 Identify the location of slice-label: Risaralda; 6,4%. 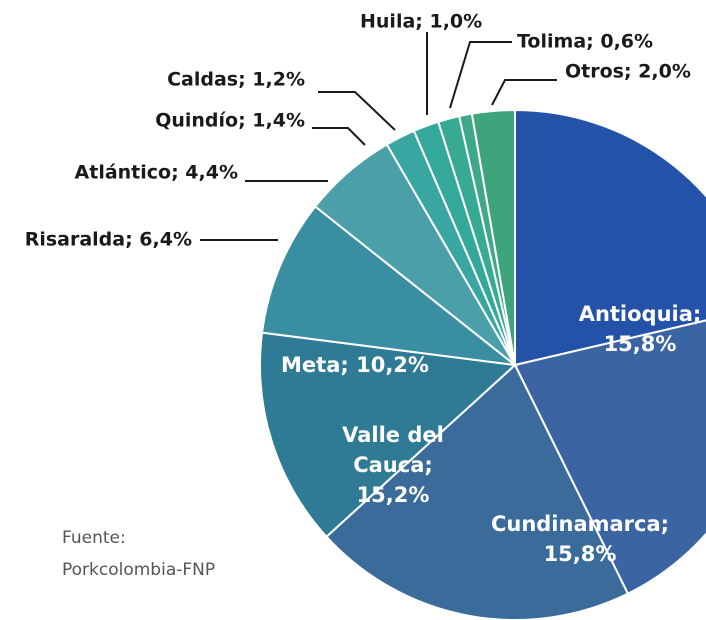
(108, 240).